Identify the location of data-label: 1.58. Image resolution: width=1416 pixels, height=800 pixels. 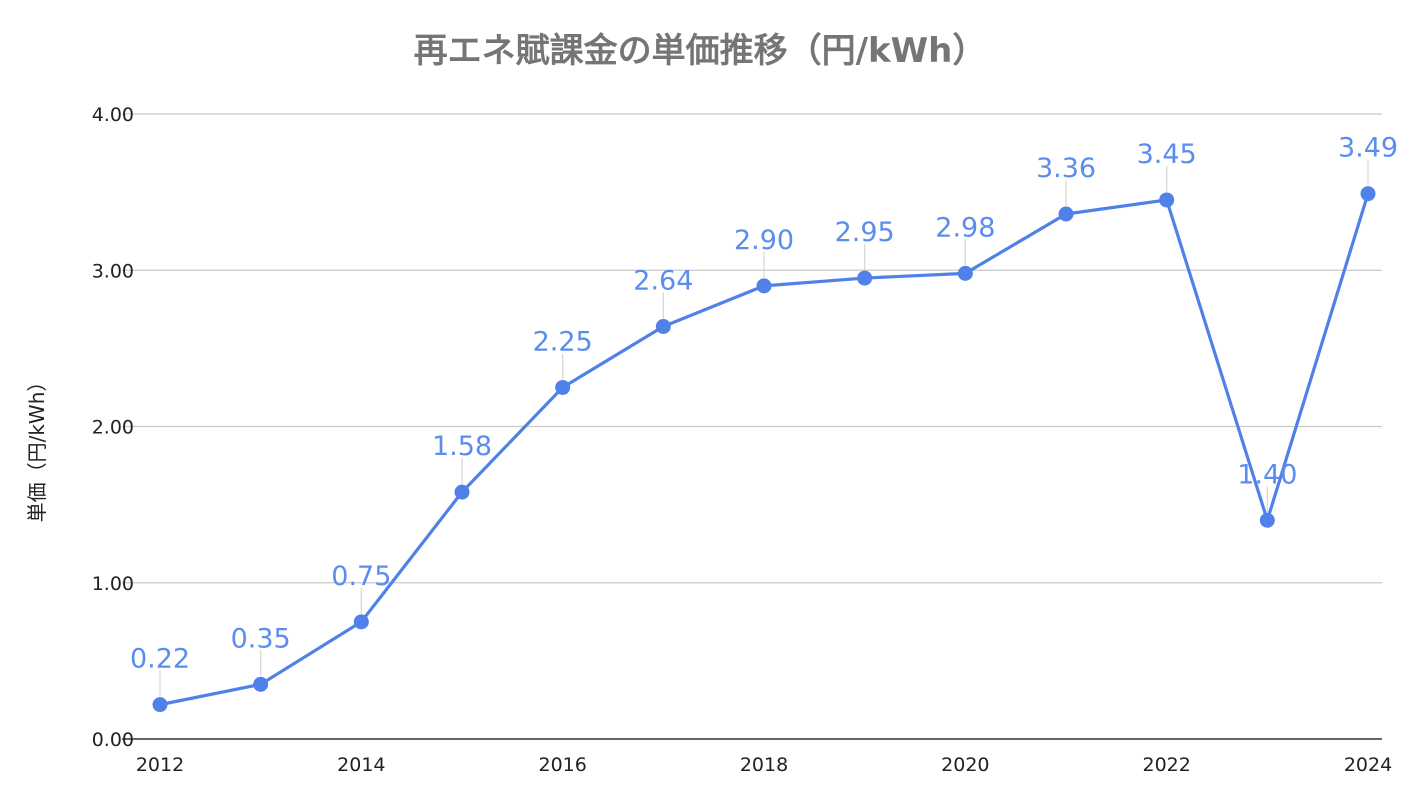
(462, 446).